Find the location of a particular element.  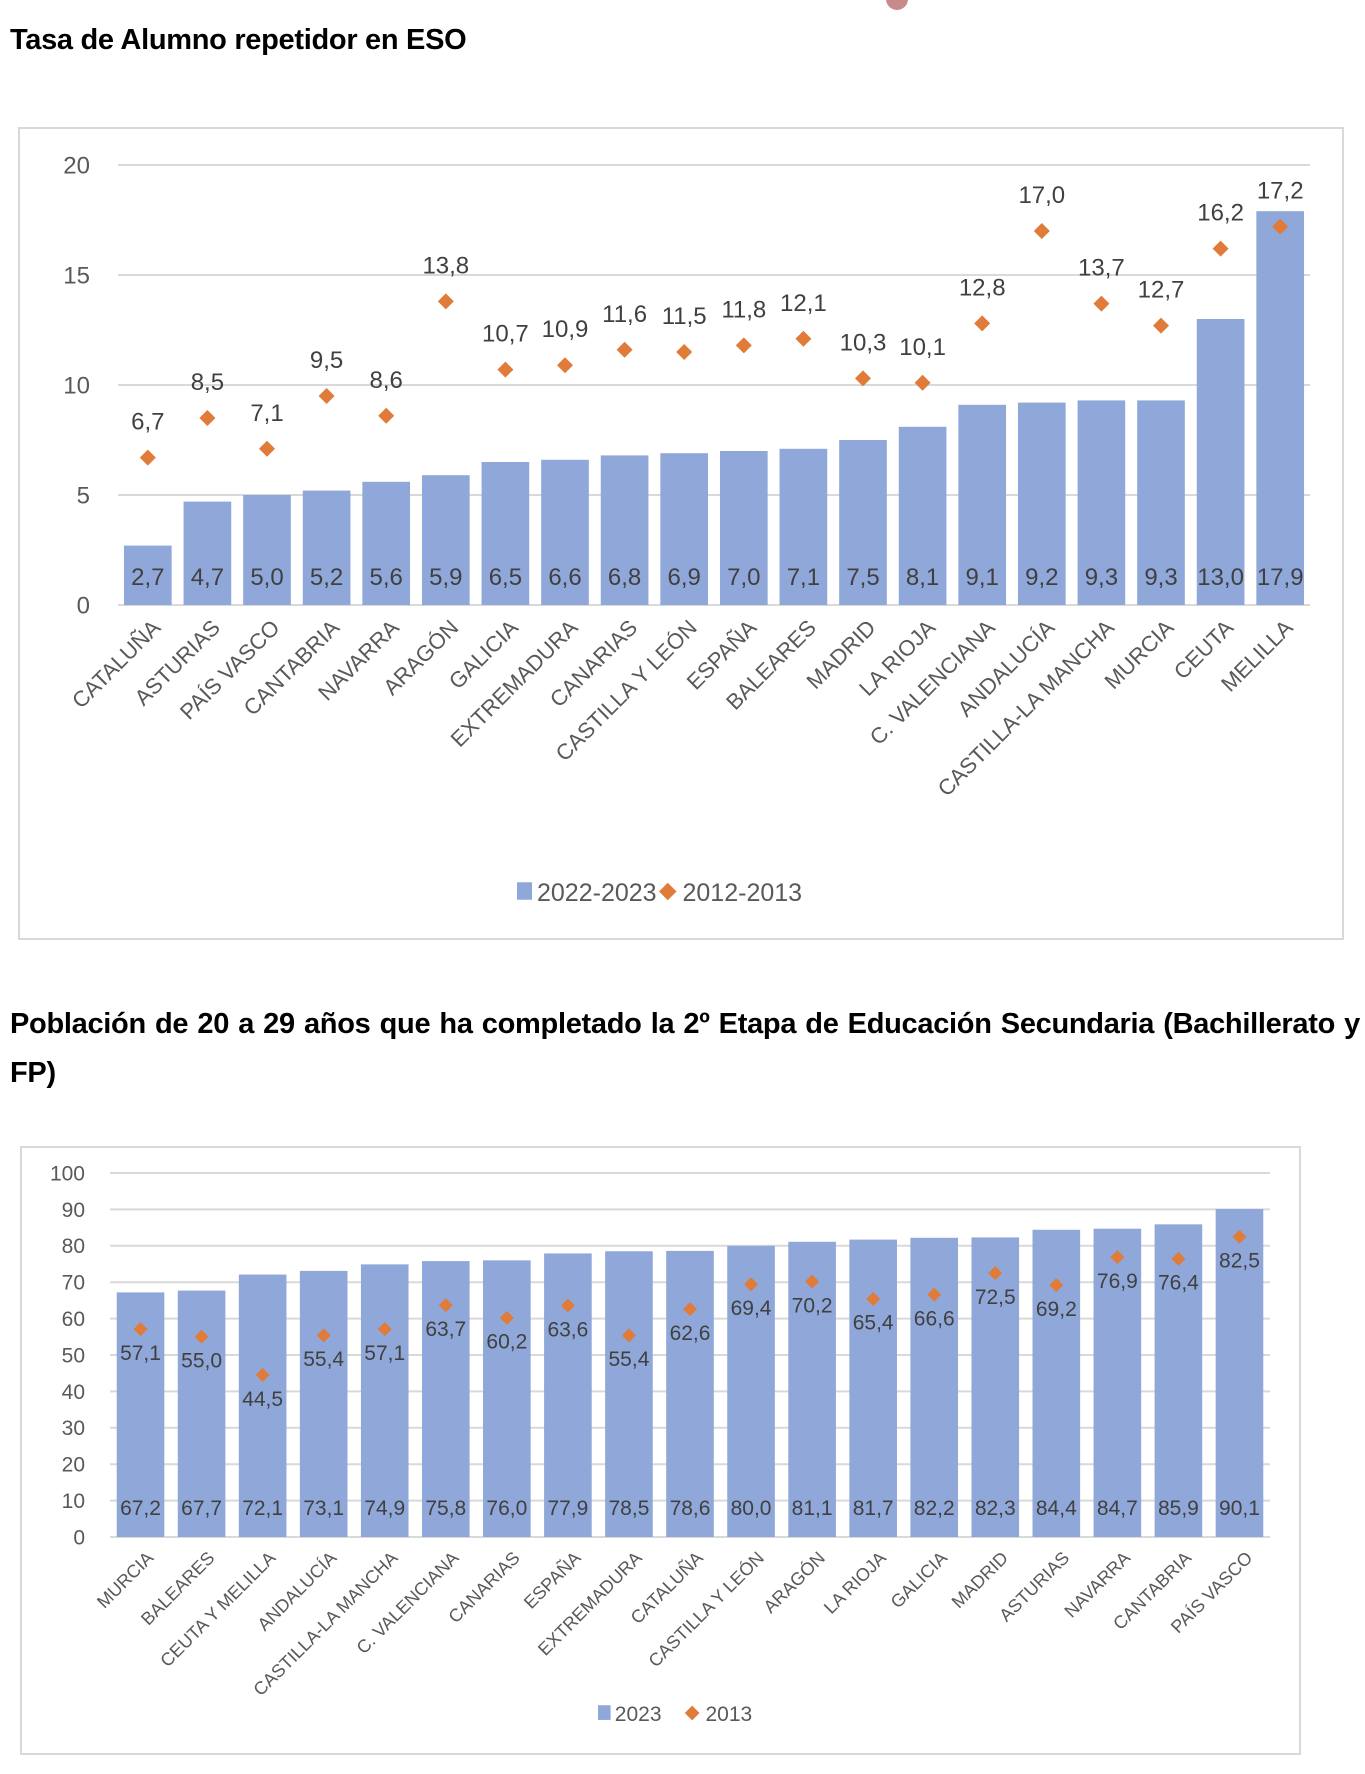

bar-value-label: 2,7 is located at coordinates (147, 577).